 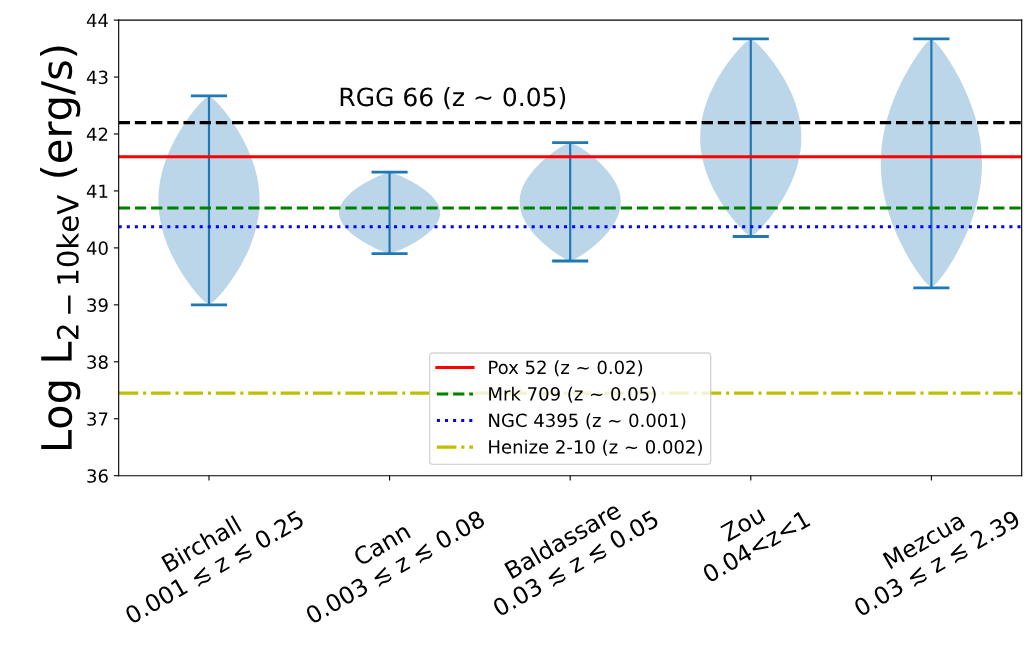 I want to click on y-tick-label: 37, so click(x=97, y=419).